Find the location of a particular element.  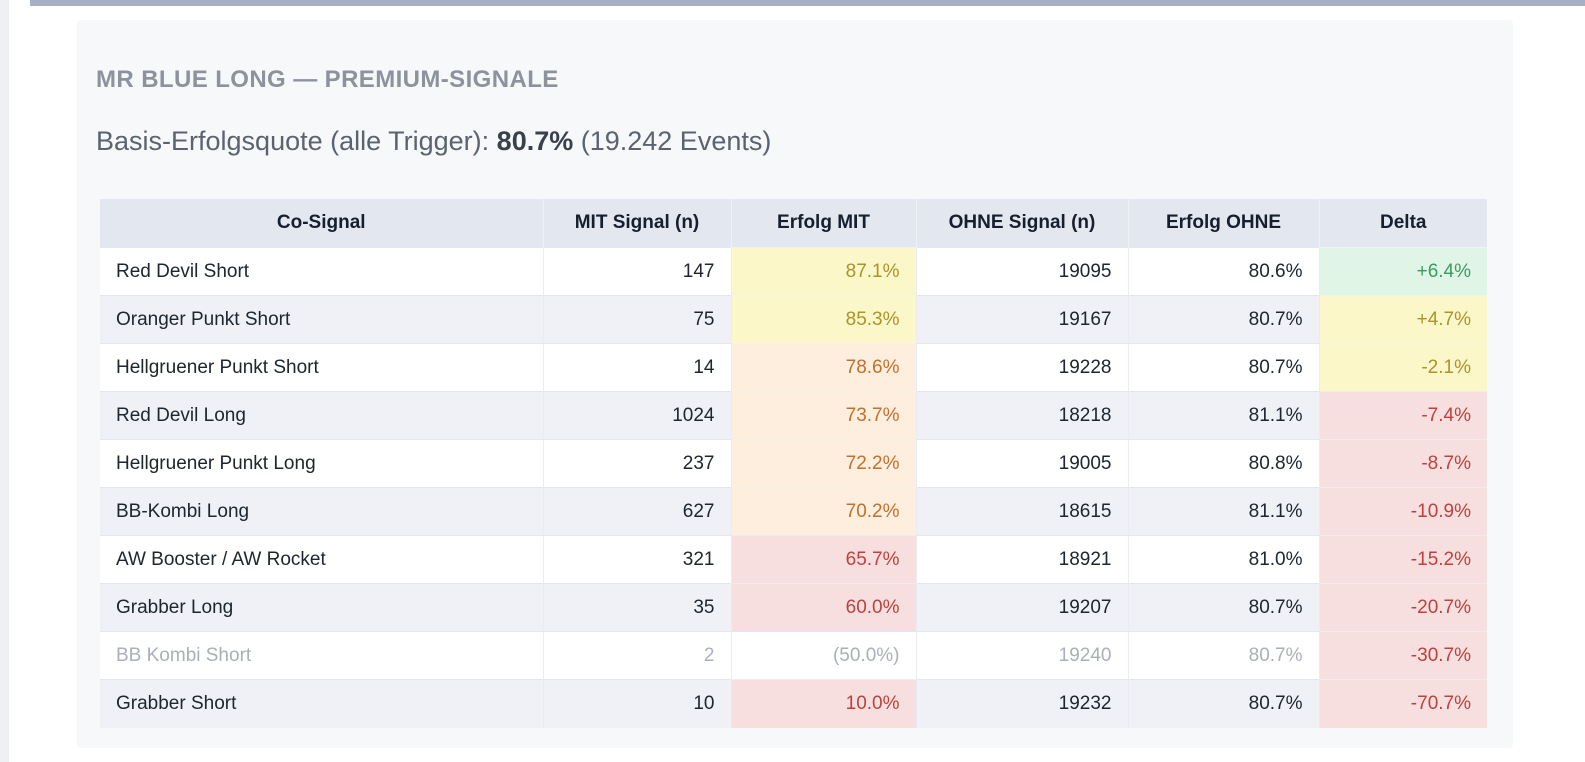

ohne-signal-n-cell: 18218 is located at coordinates (1021, 415).